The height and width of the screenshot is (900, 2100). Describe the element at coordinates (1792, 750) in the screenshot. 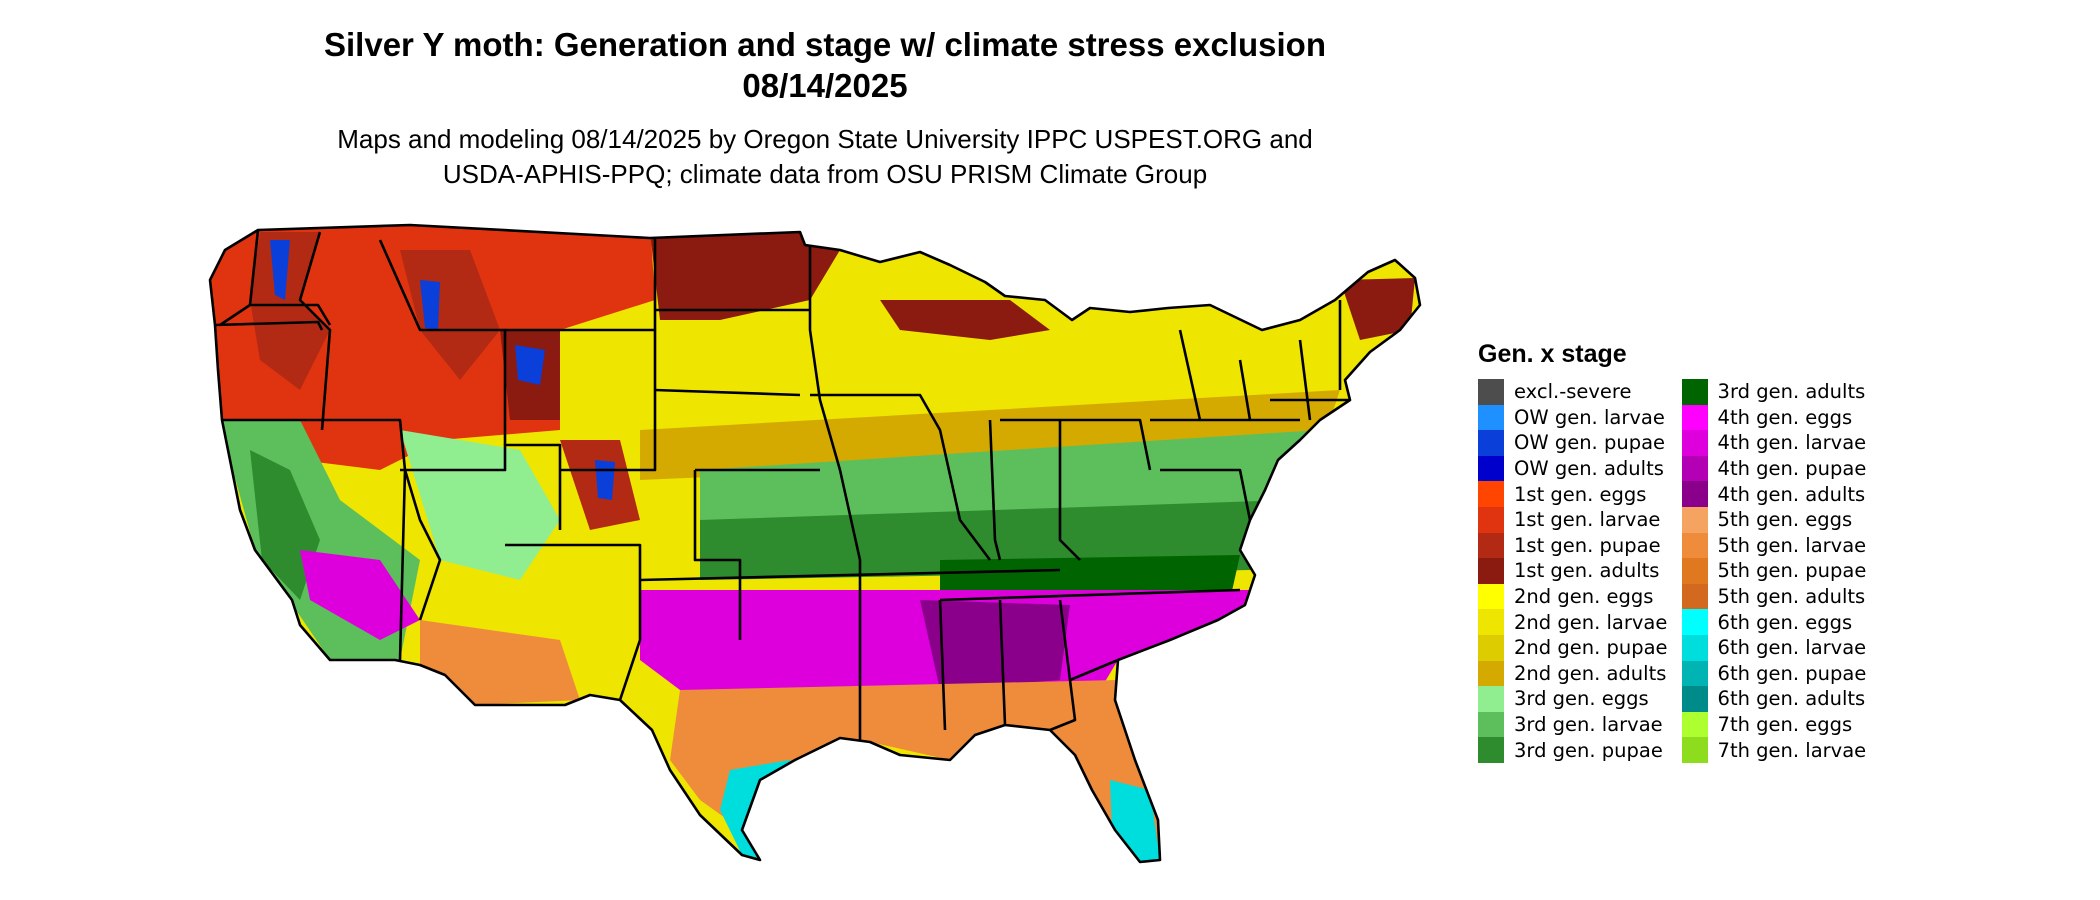

I see `legend-label: 7th gen. larvae` at that location.